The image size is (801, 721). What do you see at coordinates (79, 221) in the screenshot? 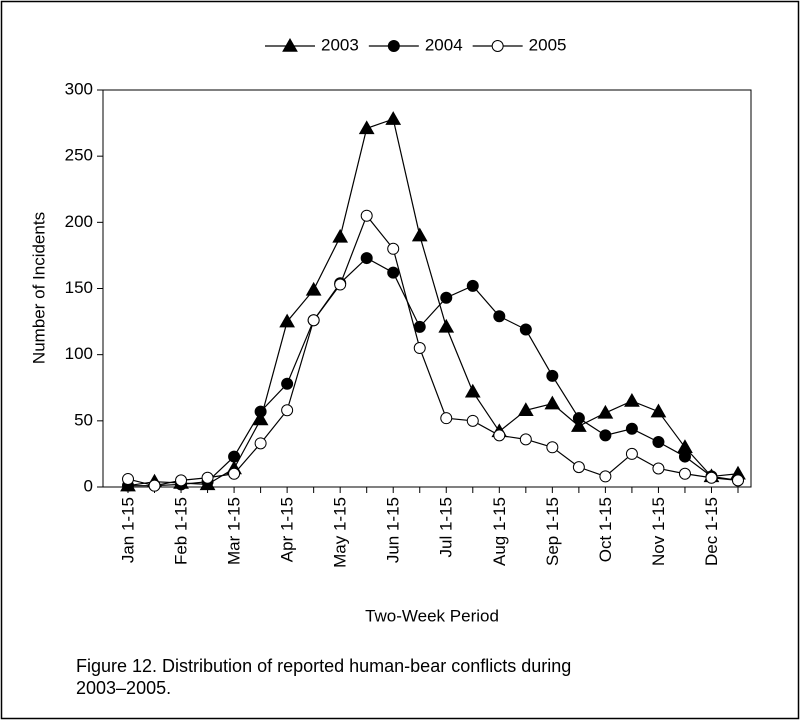
I see `y-tick-label: 200` at bounding box center [79, 221].